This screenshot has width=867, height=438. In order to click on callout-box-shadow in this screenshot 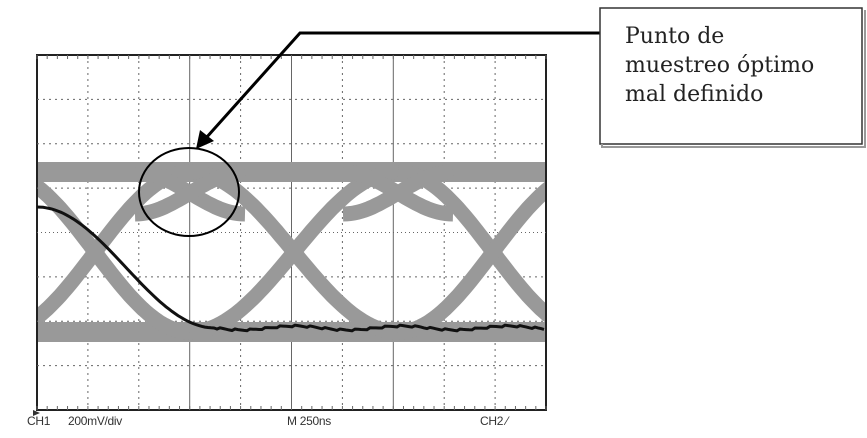, I will do `click(733, 79)`.